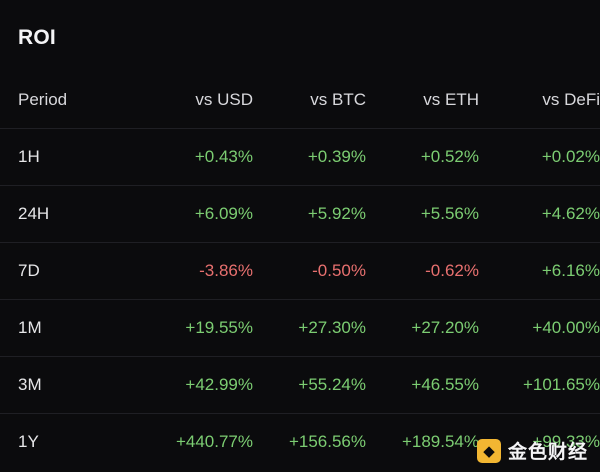  I want to click on roi-value-vs-eth: +5.56%, so click(422, 214).